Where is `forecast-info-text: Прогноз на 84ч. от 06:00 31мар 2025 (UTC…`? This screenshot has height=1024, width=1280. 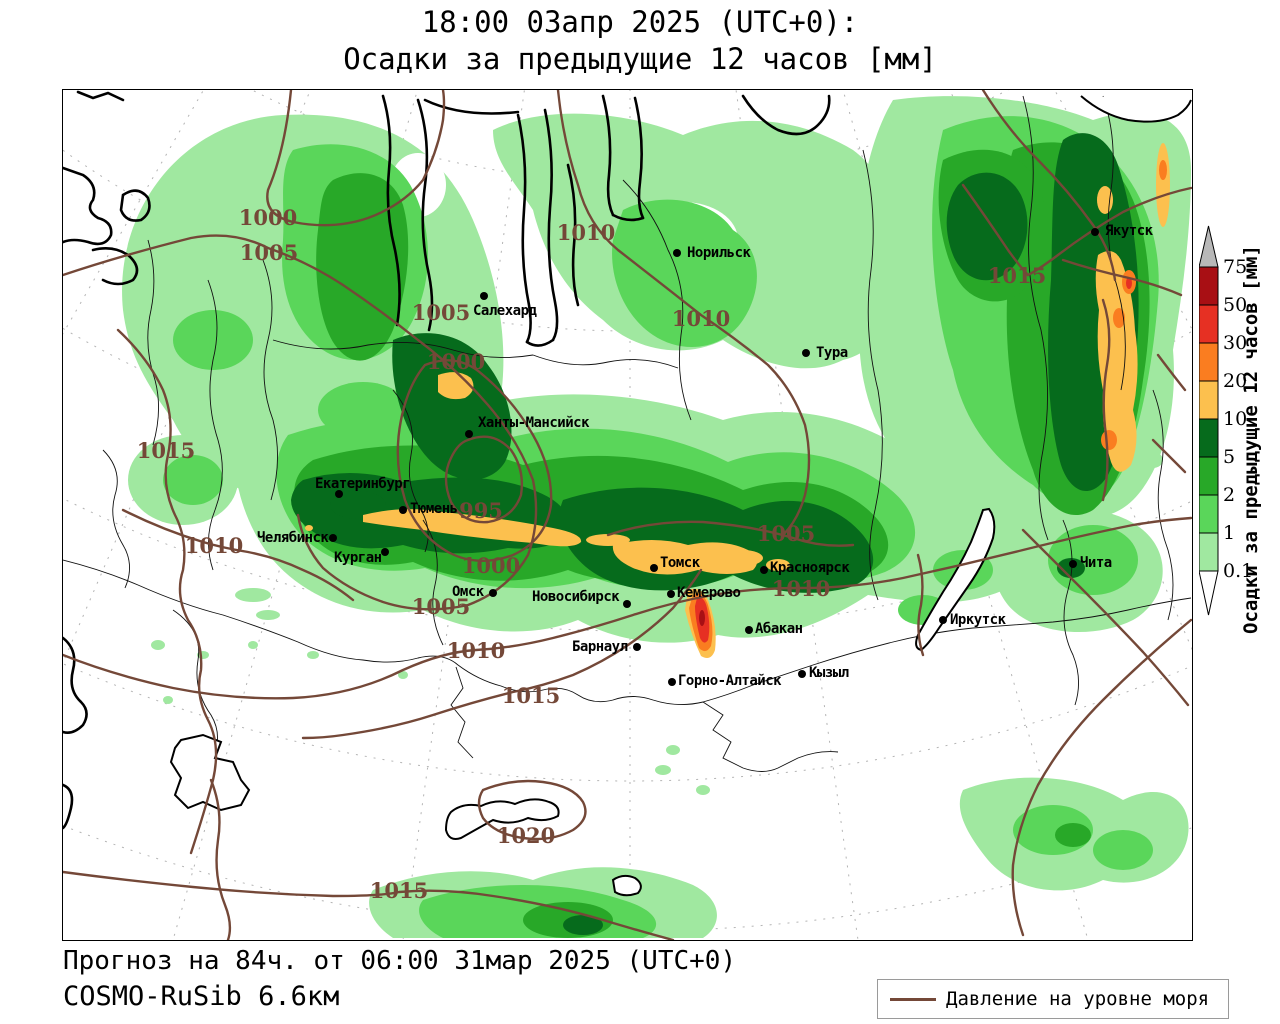
forecast-info-text: Прогноз на 84ч. от 06:00 31мар 2025 (UTC… is located at coordinates (400, 961).